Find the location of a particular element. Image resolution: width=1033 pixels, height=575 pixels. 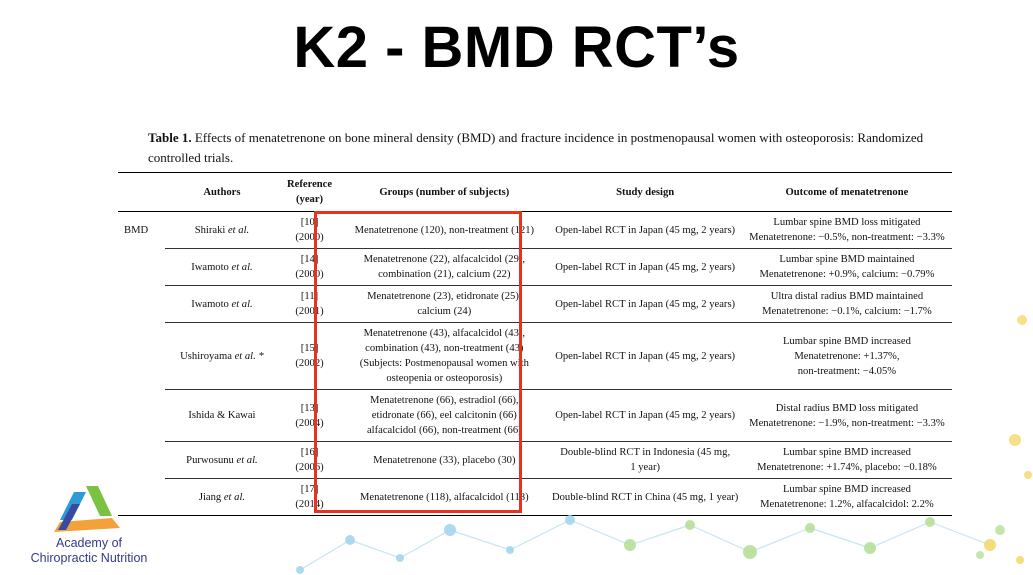

author-cell: Ushiroyama et al. * is located at coordinates (221, 356).